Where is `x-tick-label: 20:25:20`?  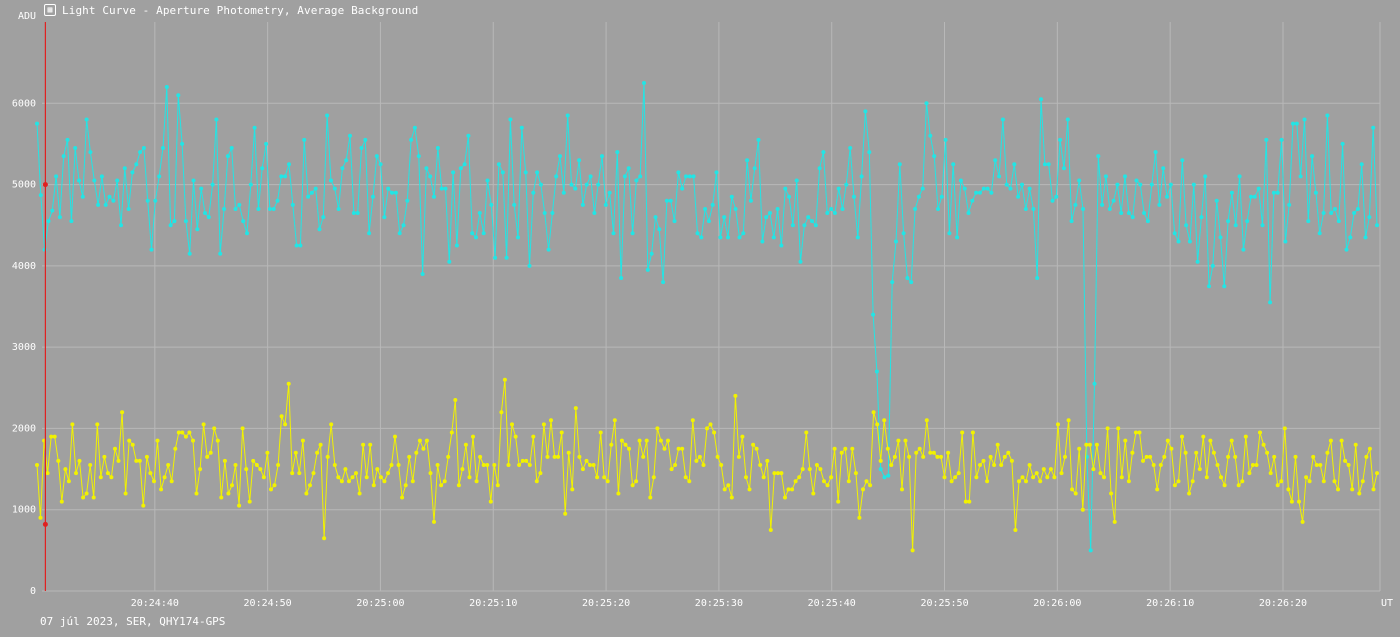
x-tick-label: 20:25:20 is located at coordinates (606, 603).